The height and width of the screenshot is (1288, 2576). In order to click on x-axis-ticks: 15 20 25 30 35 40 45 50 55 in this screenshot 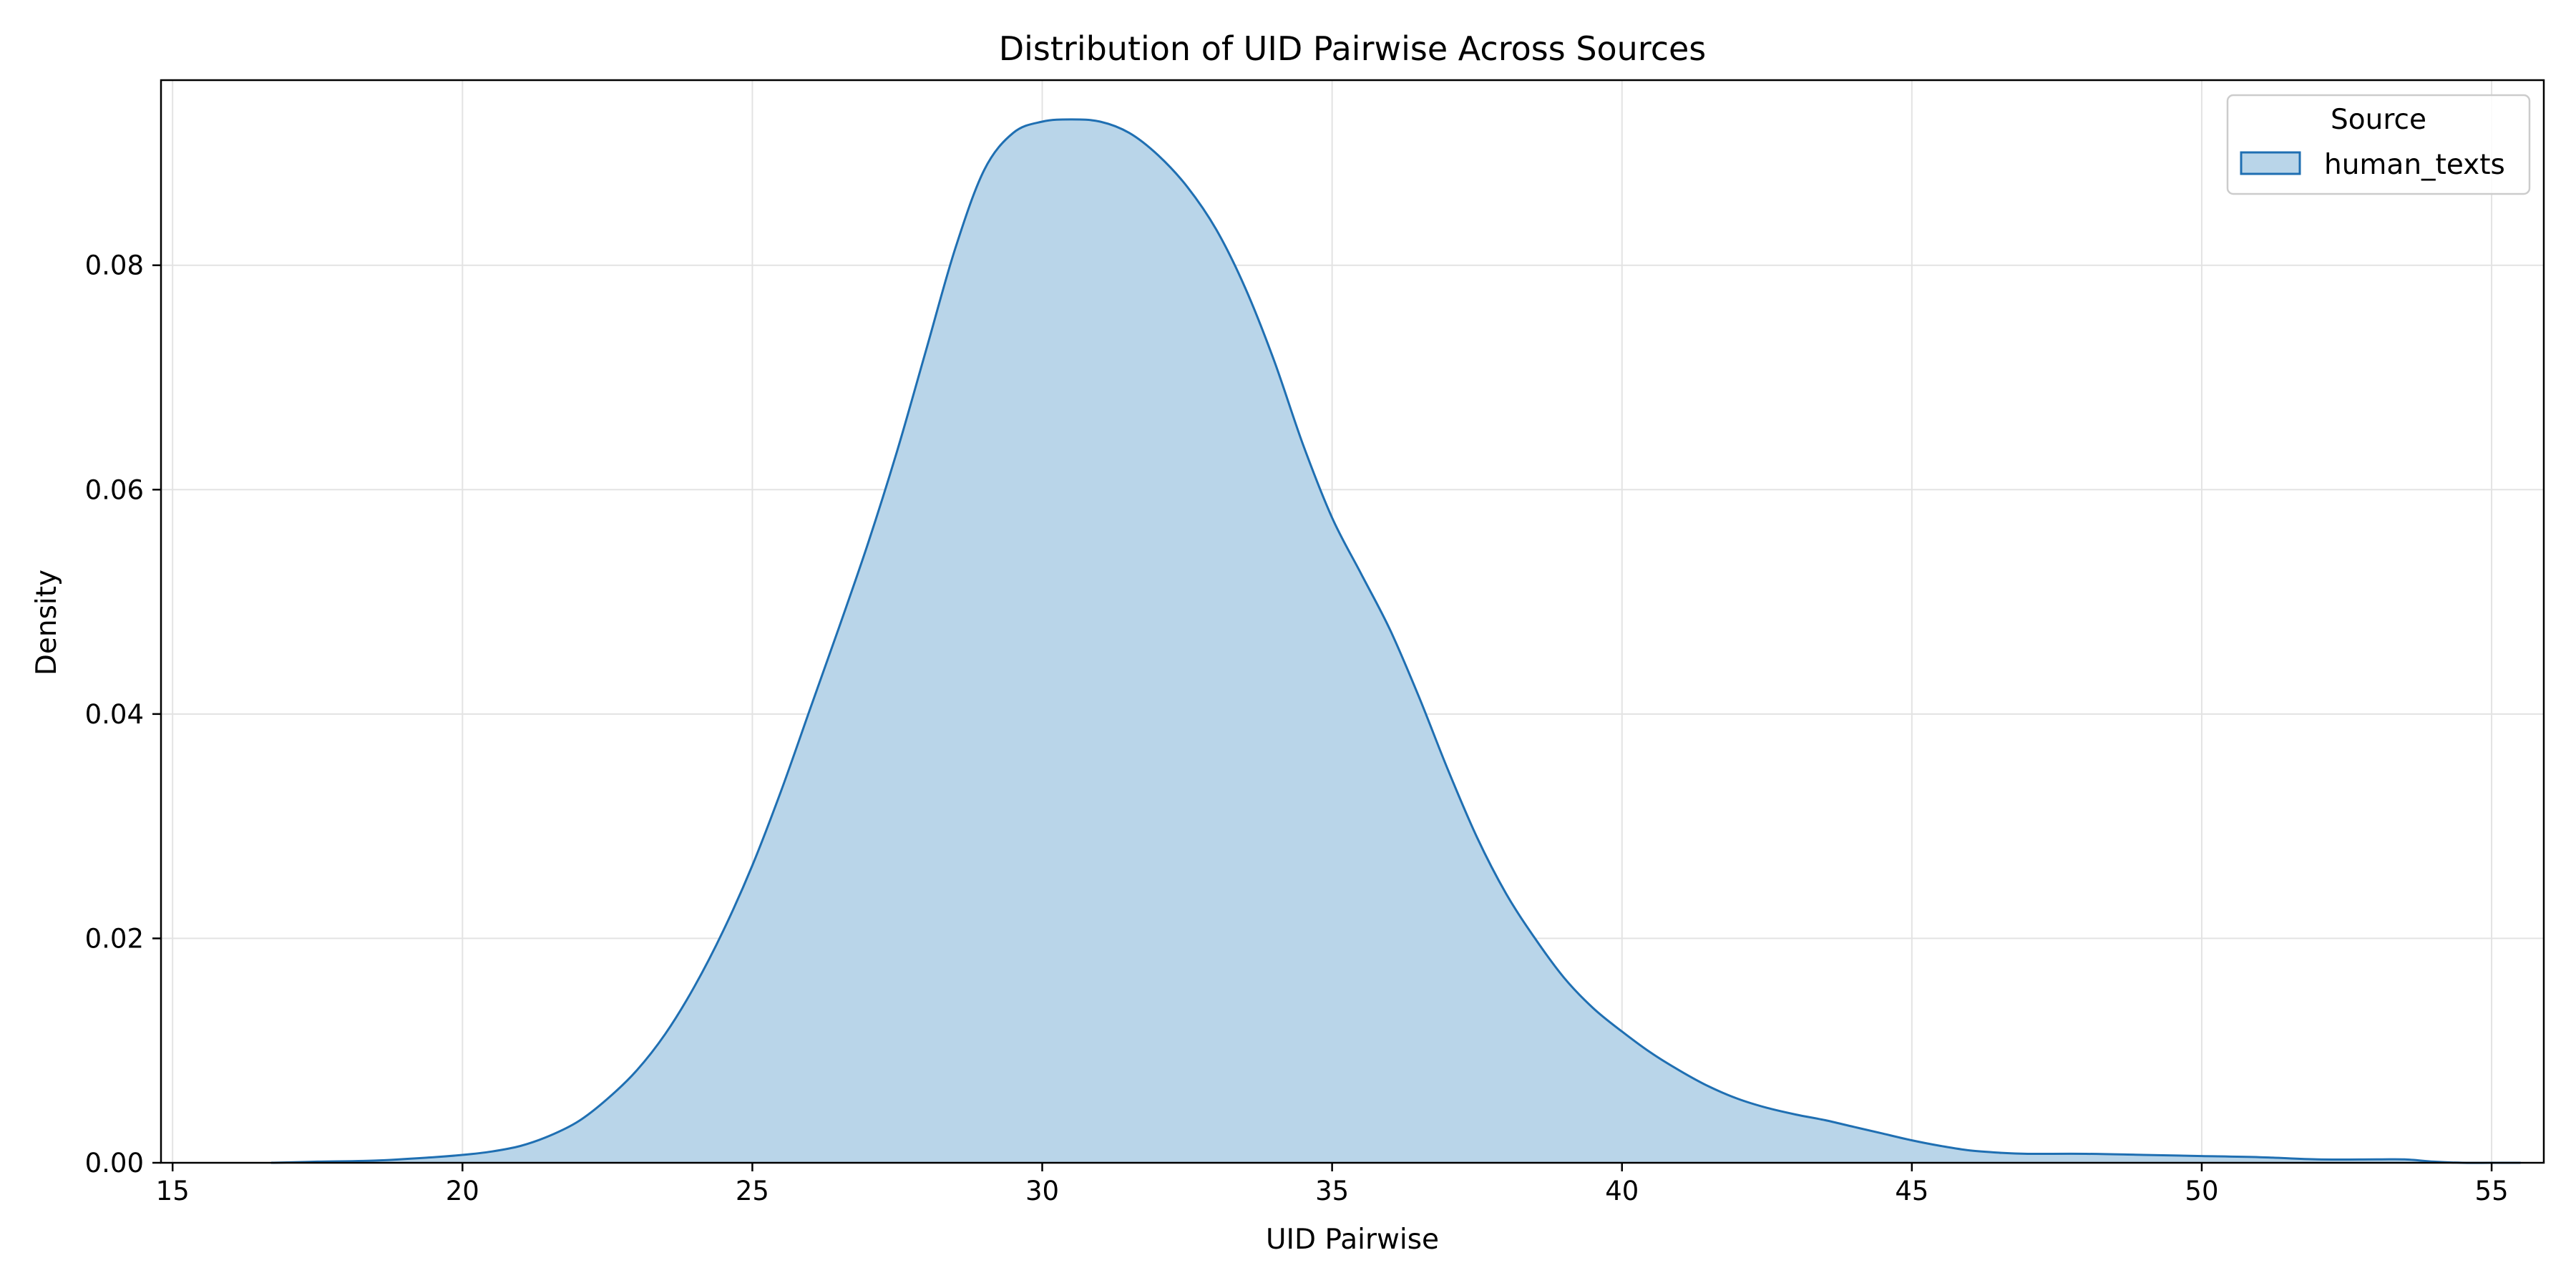, I will do `click(1332, 1184)`.